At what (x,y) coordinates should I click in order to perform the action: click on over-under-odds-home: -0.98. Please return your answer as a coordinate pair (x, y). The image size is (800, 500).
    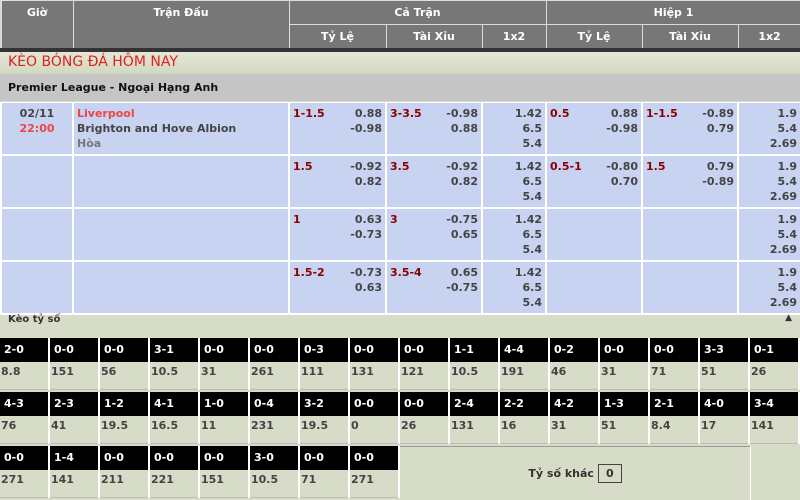
    Looking at the image, I should click on (462, 113).